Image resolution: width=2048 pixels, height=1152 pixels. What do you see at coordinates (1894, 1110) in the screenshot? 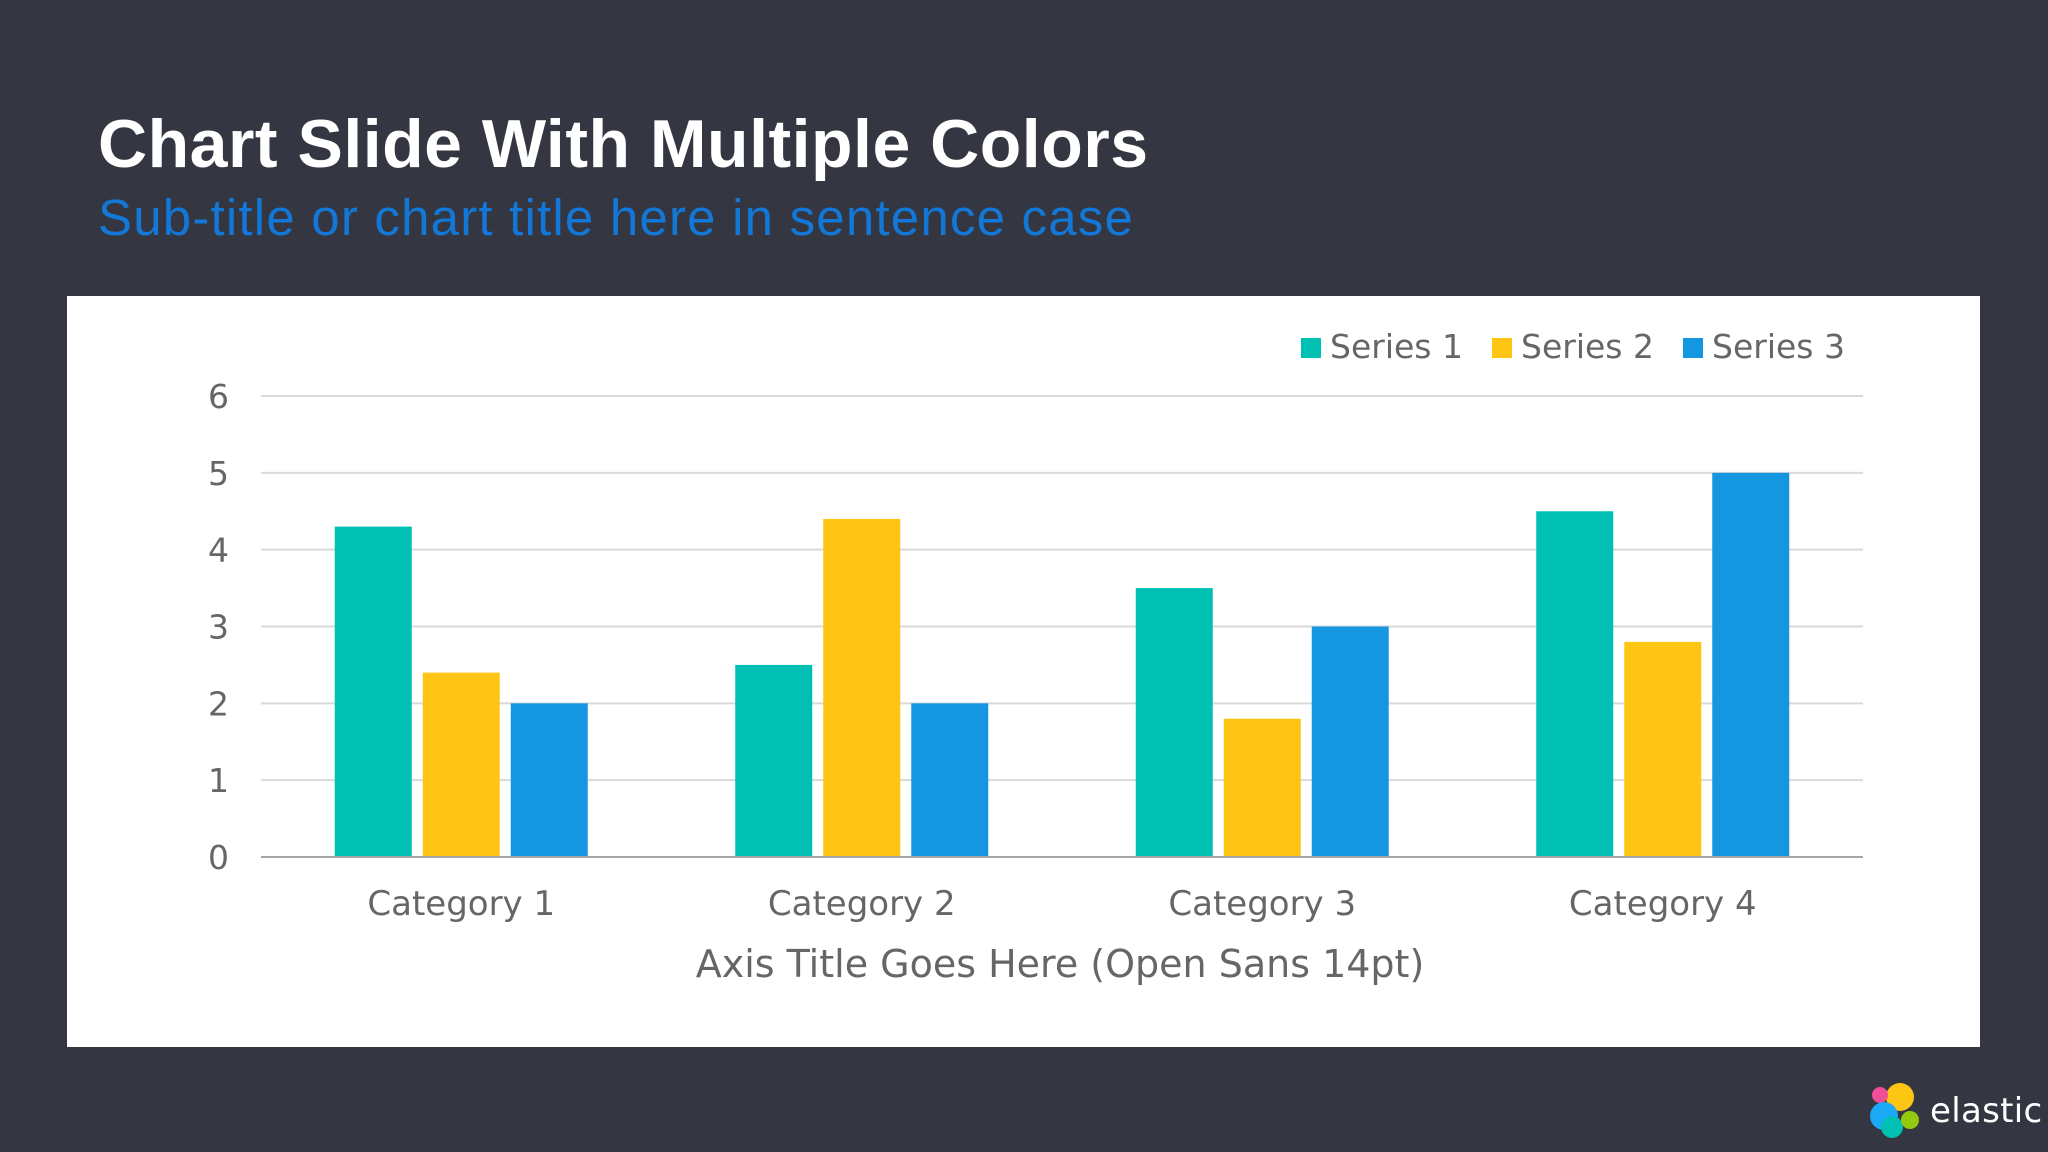
I see `elastic-logo-icon` at bounding box center [1894, 1110].